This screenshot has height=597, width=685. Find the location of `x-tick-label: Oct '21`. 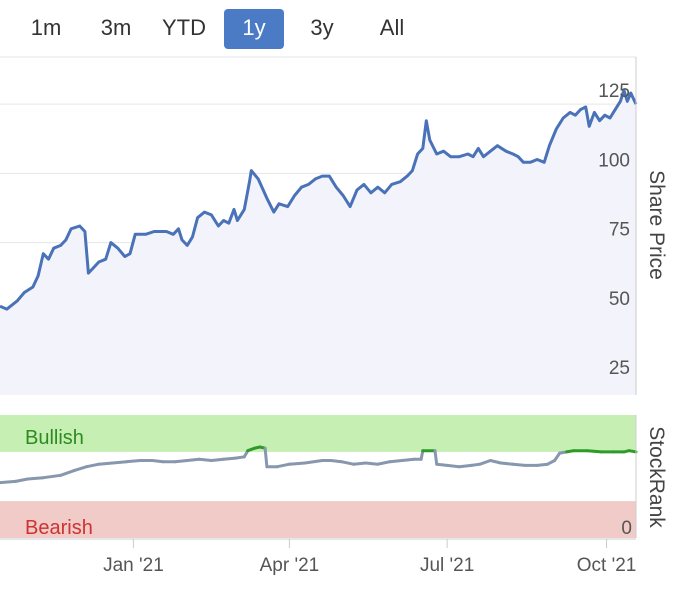

x-tick-label: Oct '21 is located at coordinates (607, 565).